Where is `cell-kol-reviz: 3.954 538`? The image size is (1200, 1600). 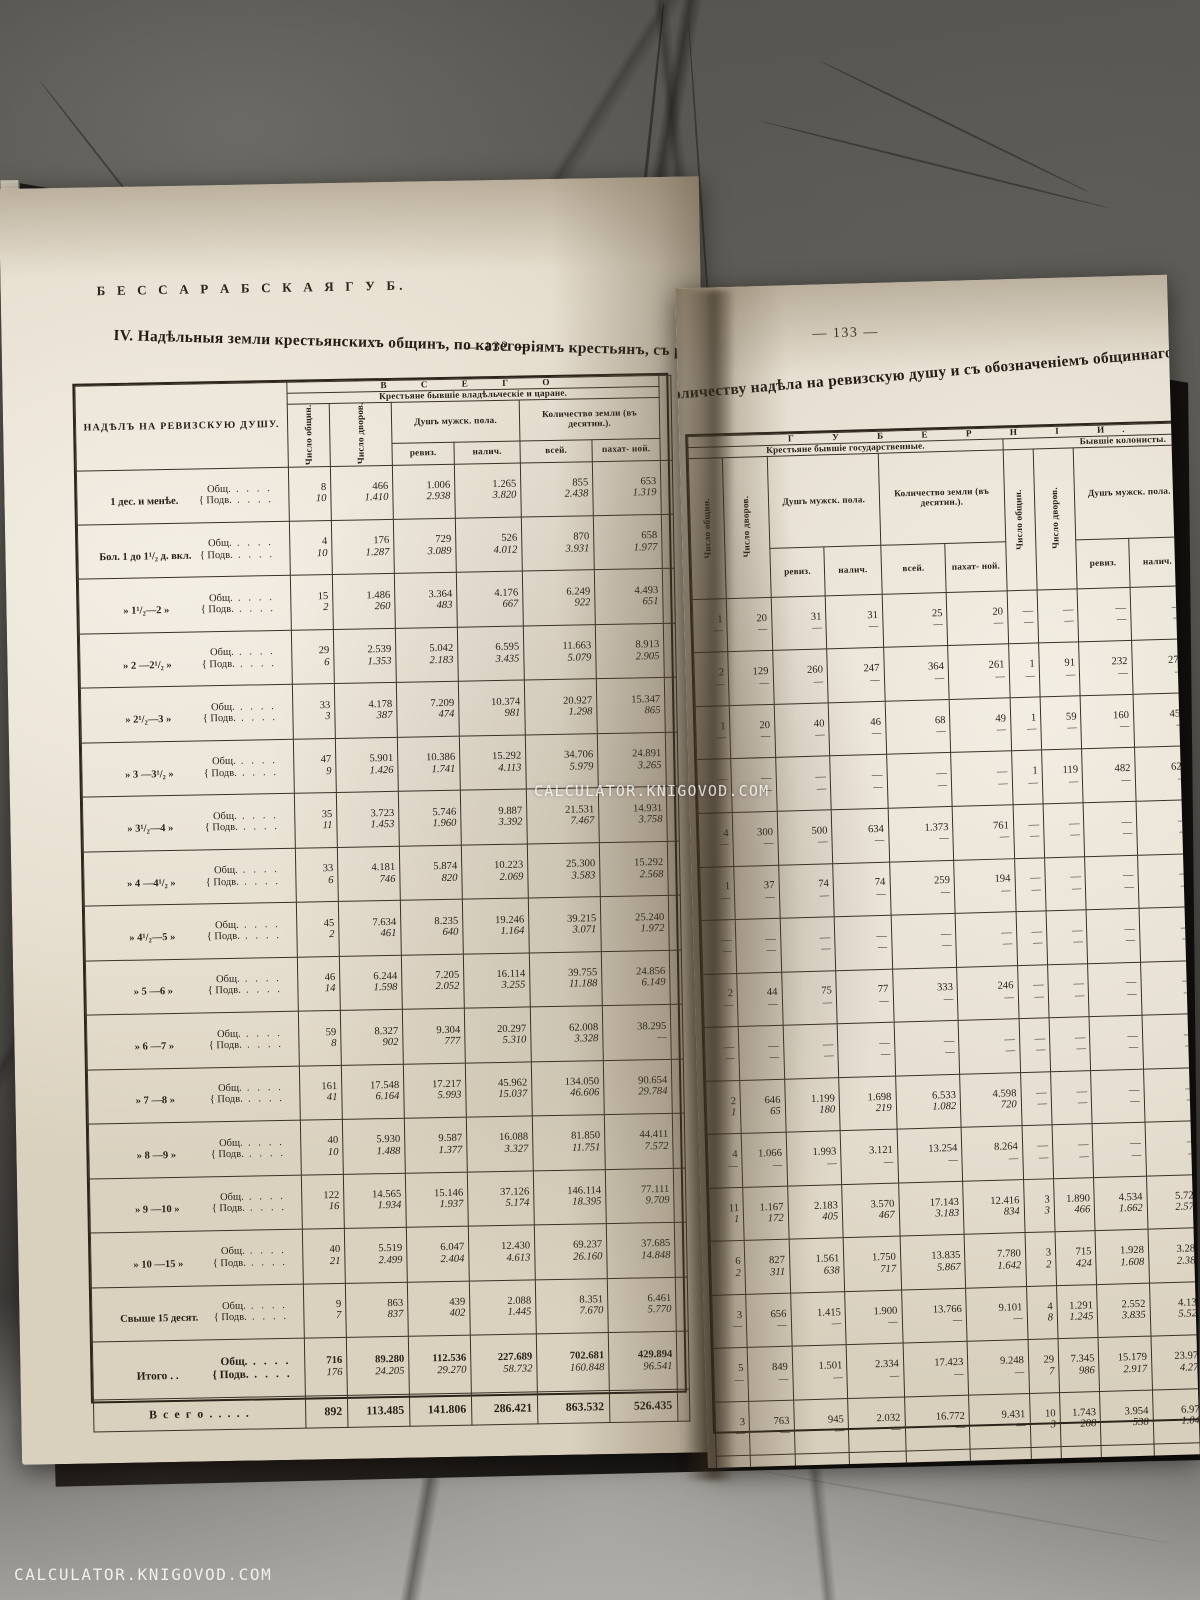 cell-kol-reviz: 3.954 538 is located at coordinates (1126, 1418).